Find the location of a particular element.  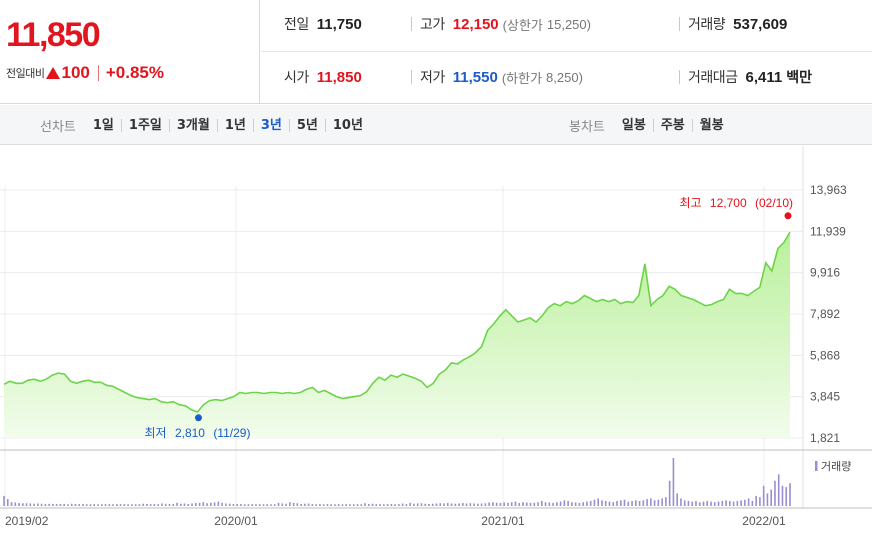

period-3y: 3년 is located at coordinates (270, 125).